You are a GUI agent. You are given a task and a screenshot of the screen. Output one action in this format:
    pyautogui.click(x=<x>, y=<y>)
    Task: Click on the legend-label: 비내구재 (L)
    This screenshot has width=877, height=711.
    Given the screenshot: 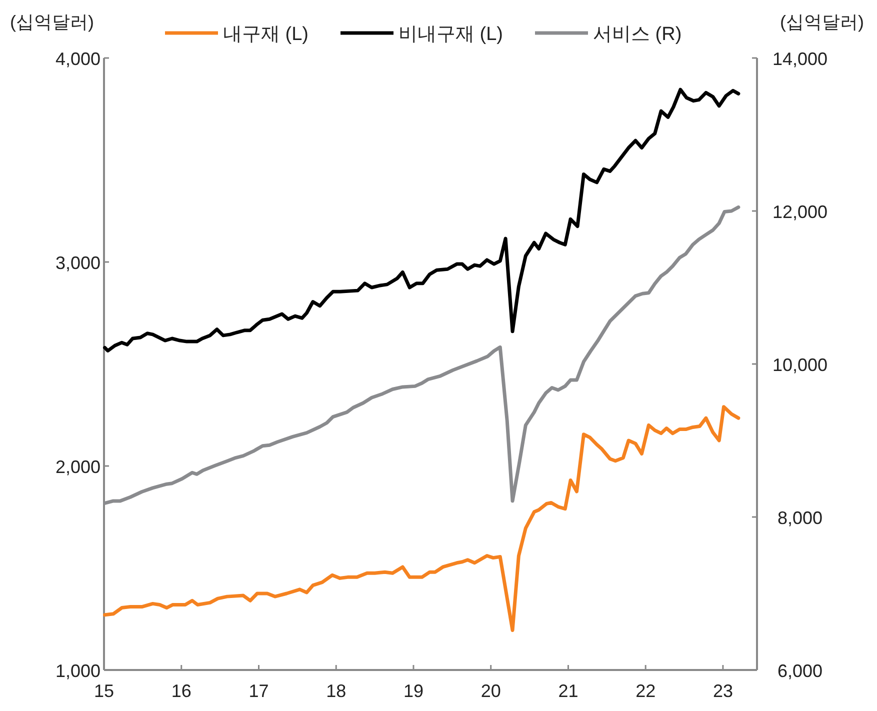 What is the action you would take?
    pyautogui.click(x=450, y=34)
    